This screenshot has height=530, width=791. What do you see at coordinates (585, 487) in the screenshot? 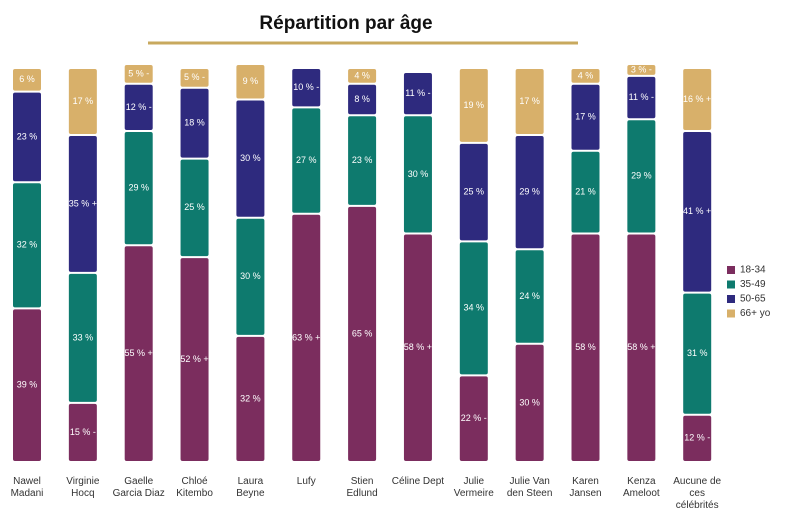
I see `x-tick-label: Karen Jansen` at bounding box center [585, 487].